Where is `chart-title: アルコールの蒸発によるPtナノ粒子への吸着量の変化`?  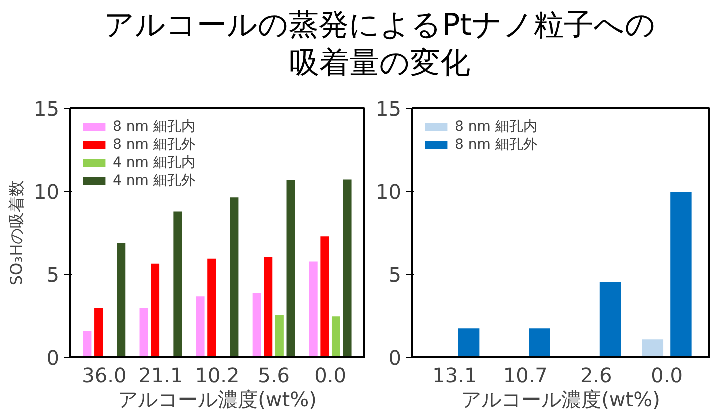
chart-title: アルコールの蒸発によるPtナノ粒子への吸着量の変化 is located at coordinates (380, 44).